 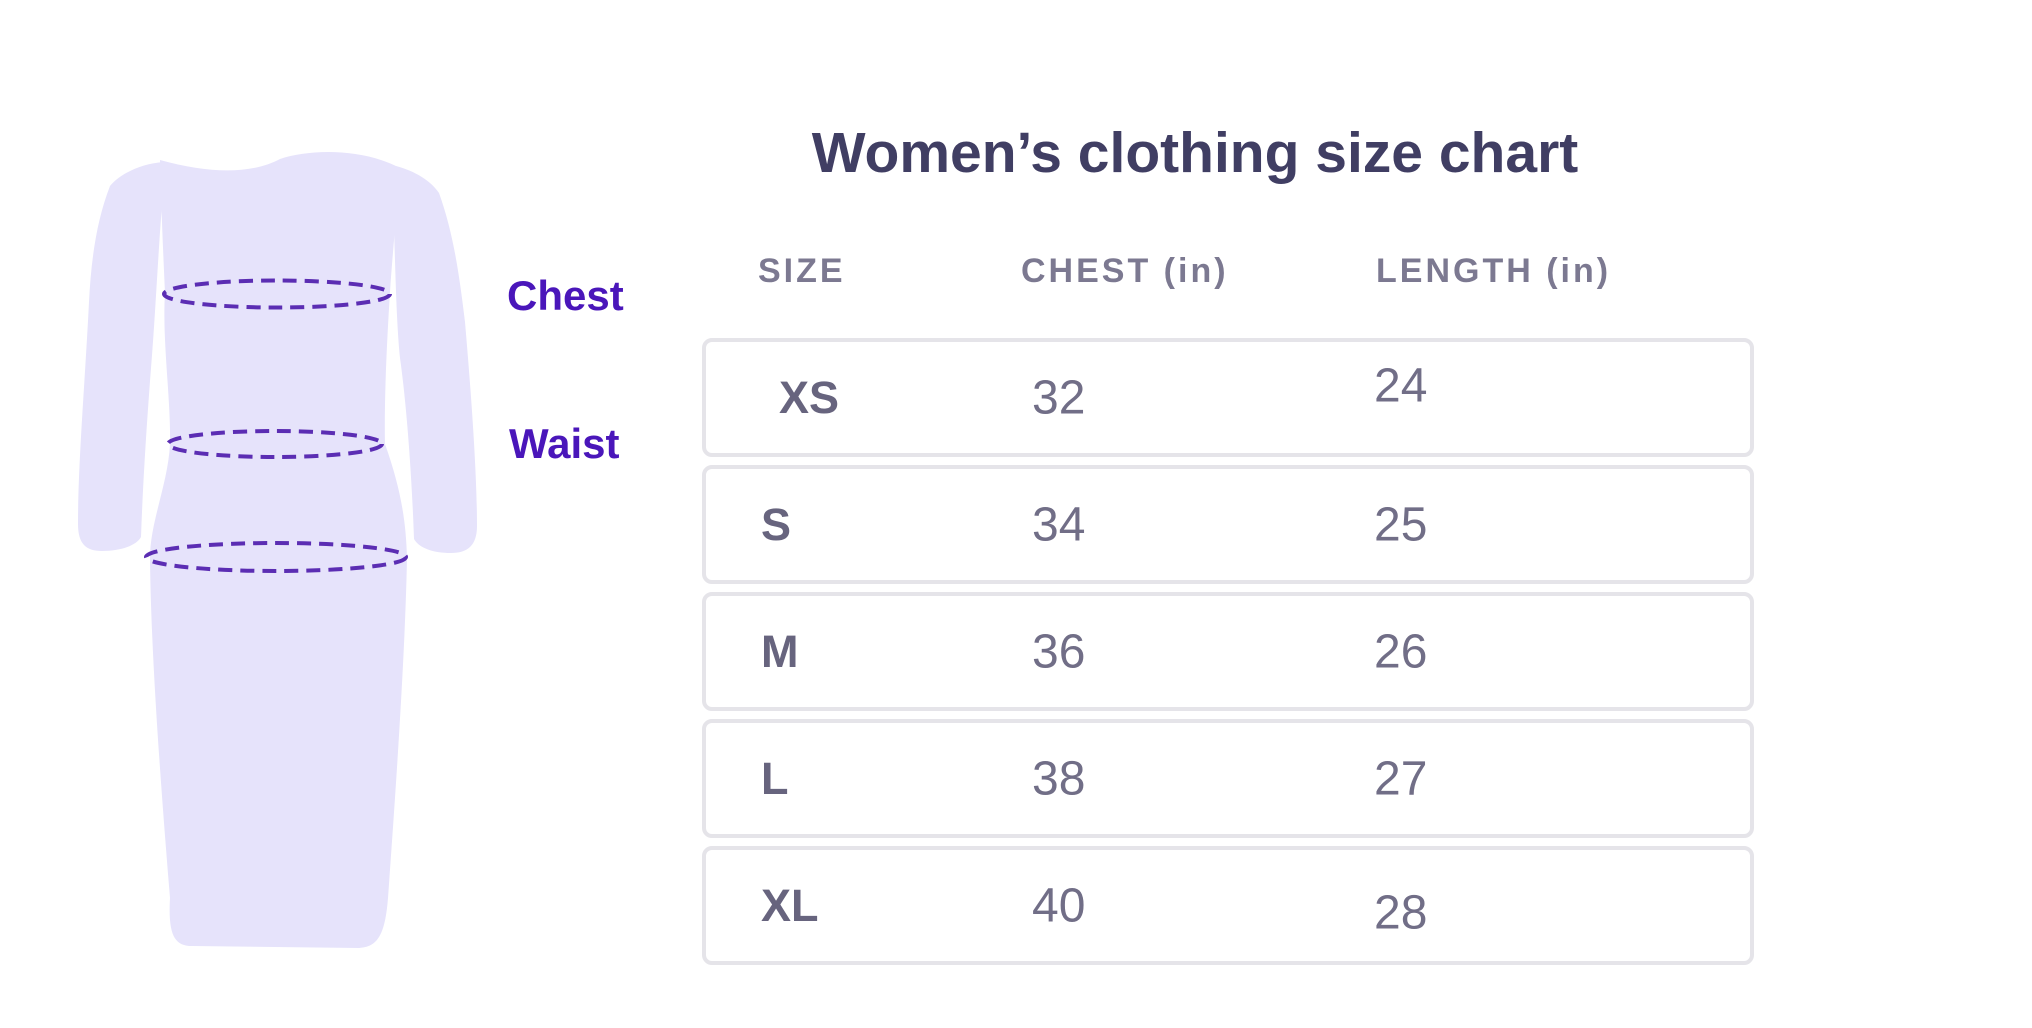 What do you see at coordinates (565, 295) in the screenshot?
I see `chest-label: Chest` at bounding box center [565, 295].